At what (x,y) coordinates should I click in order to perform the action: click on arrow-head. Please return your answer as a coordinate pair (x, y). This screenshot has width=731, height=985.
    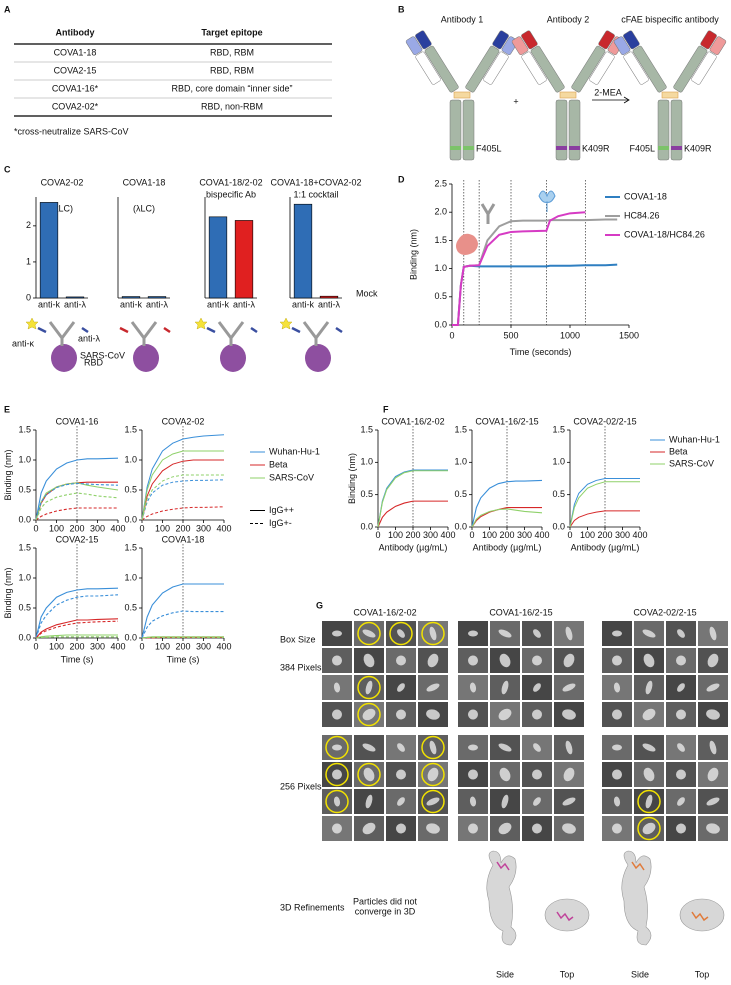
    Looking at the image, I should click on (626, 100).